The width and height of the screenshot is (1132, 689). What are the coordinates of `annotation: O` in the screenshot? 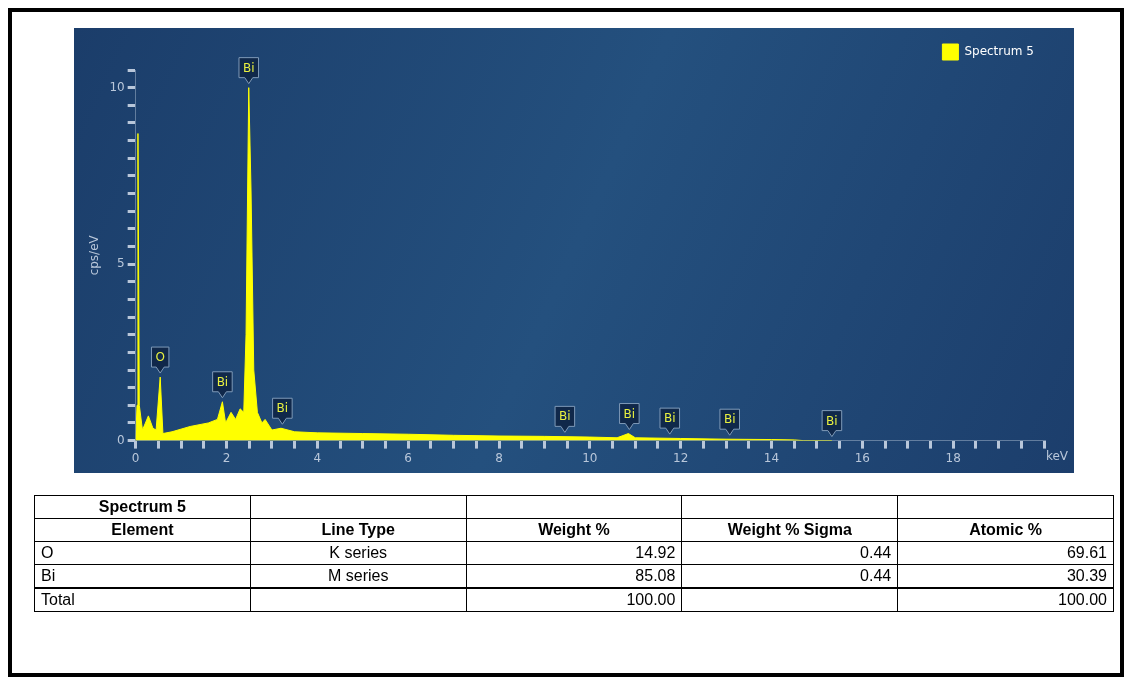 It's located at (160, 357).